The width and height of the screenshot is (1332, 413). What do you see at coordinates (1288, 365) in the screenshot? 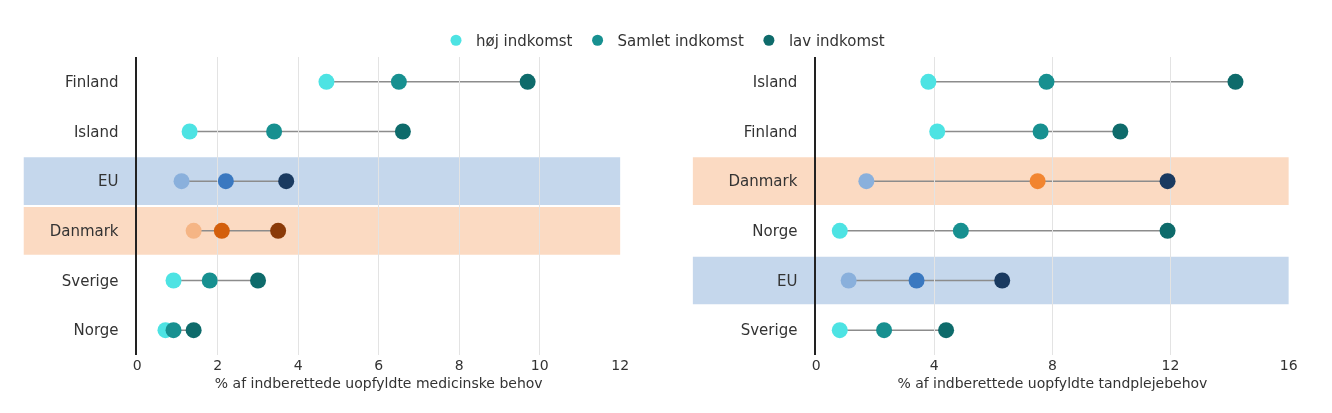
I see `x-tick-label: 16` at bounding box center [1288, 365].